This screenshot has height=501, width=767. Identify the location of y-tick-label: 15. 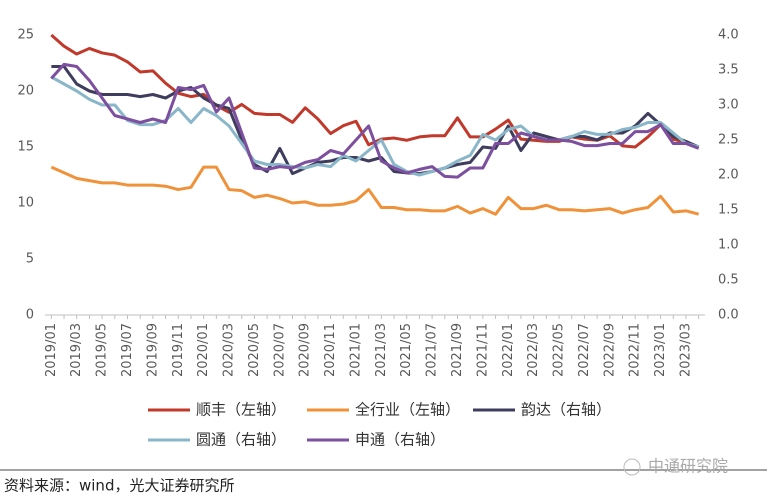
(25, 147).